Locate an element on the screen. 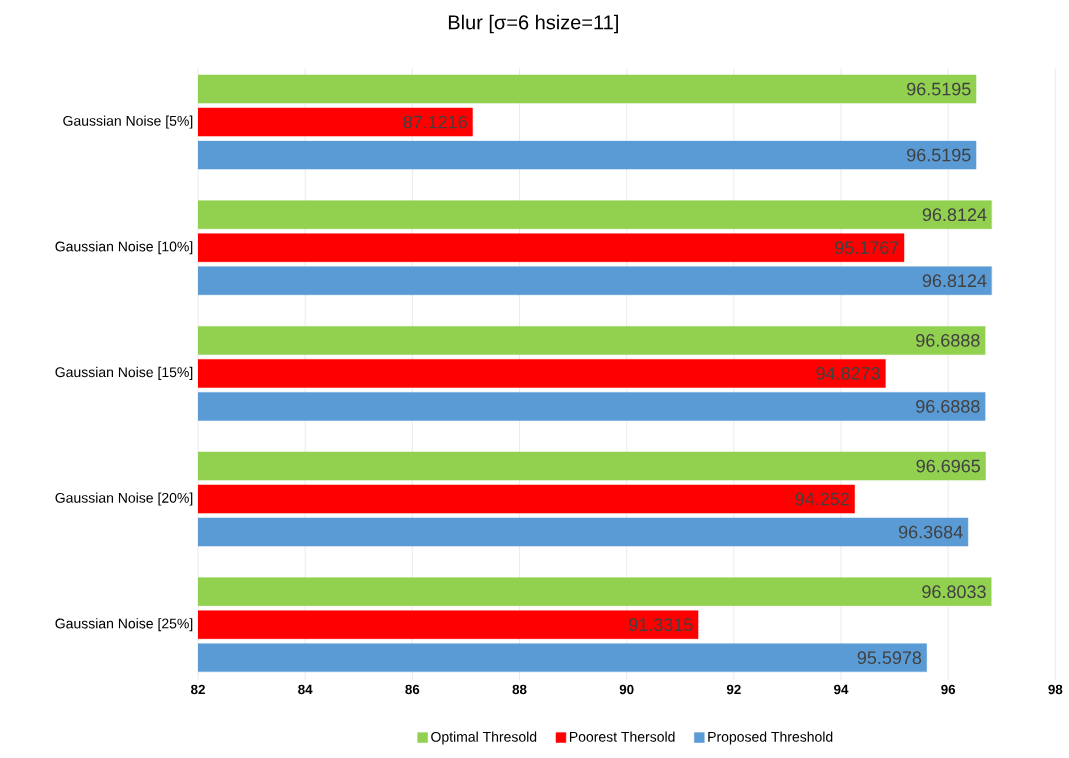 The width and height of the screenshot is (1069, 758). x-tick-label: 82 is located at coordinates (198, 689).